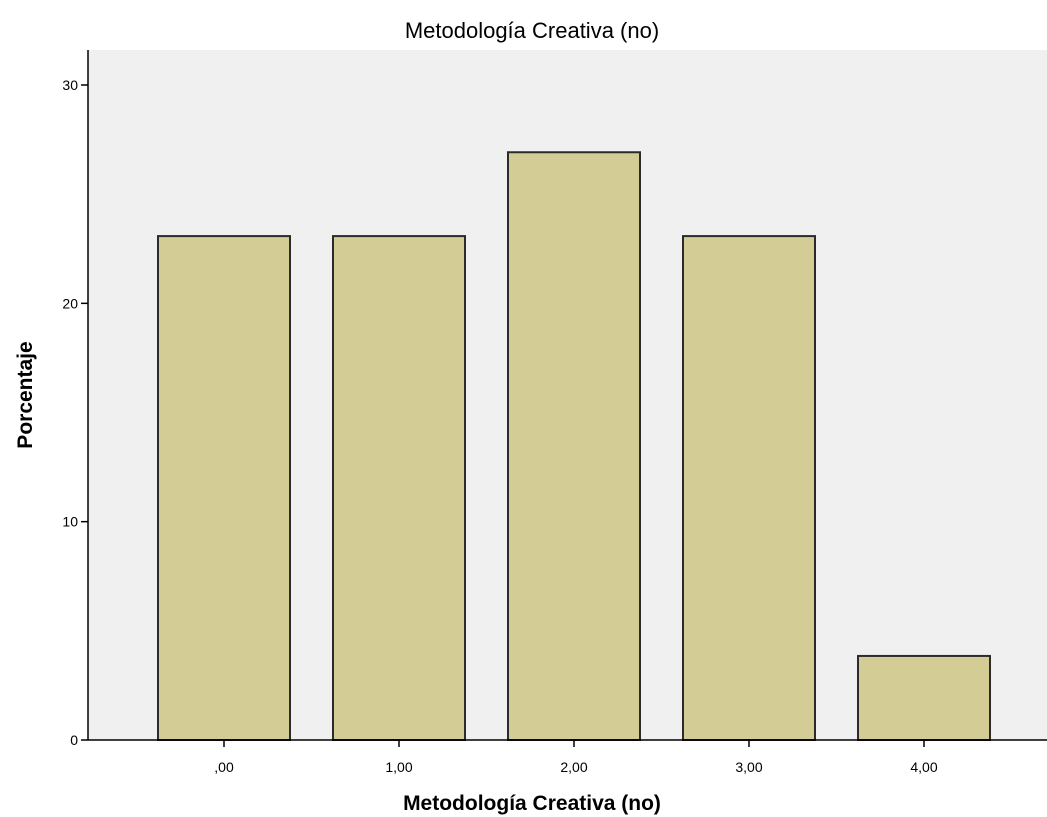 This screenshot has height=817, width=1047. I want to click on y-tick-label: 0, so click(74, 740).